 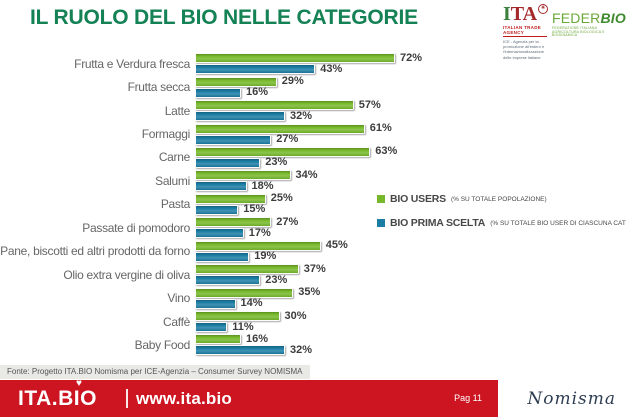 I want to click on bar-line: 72%, so click(x=410, y=58).